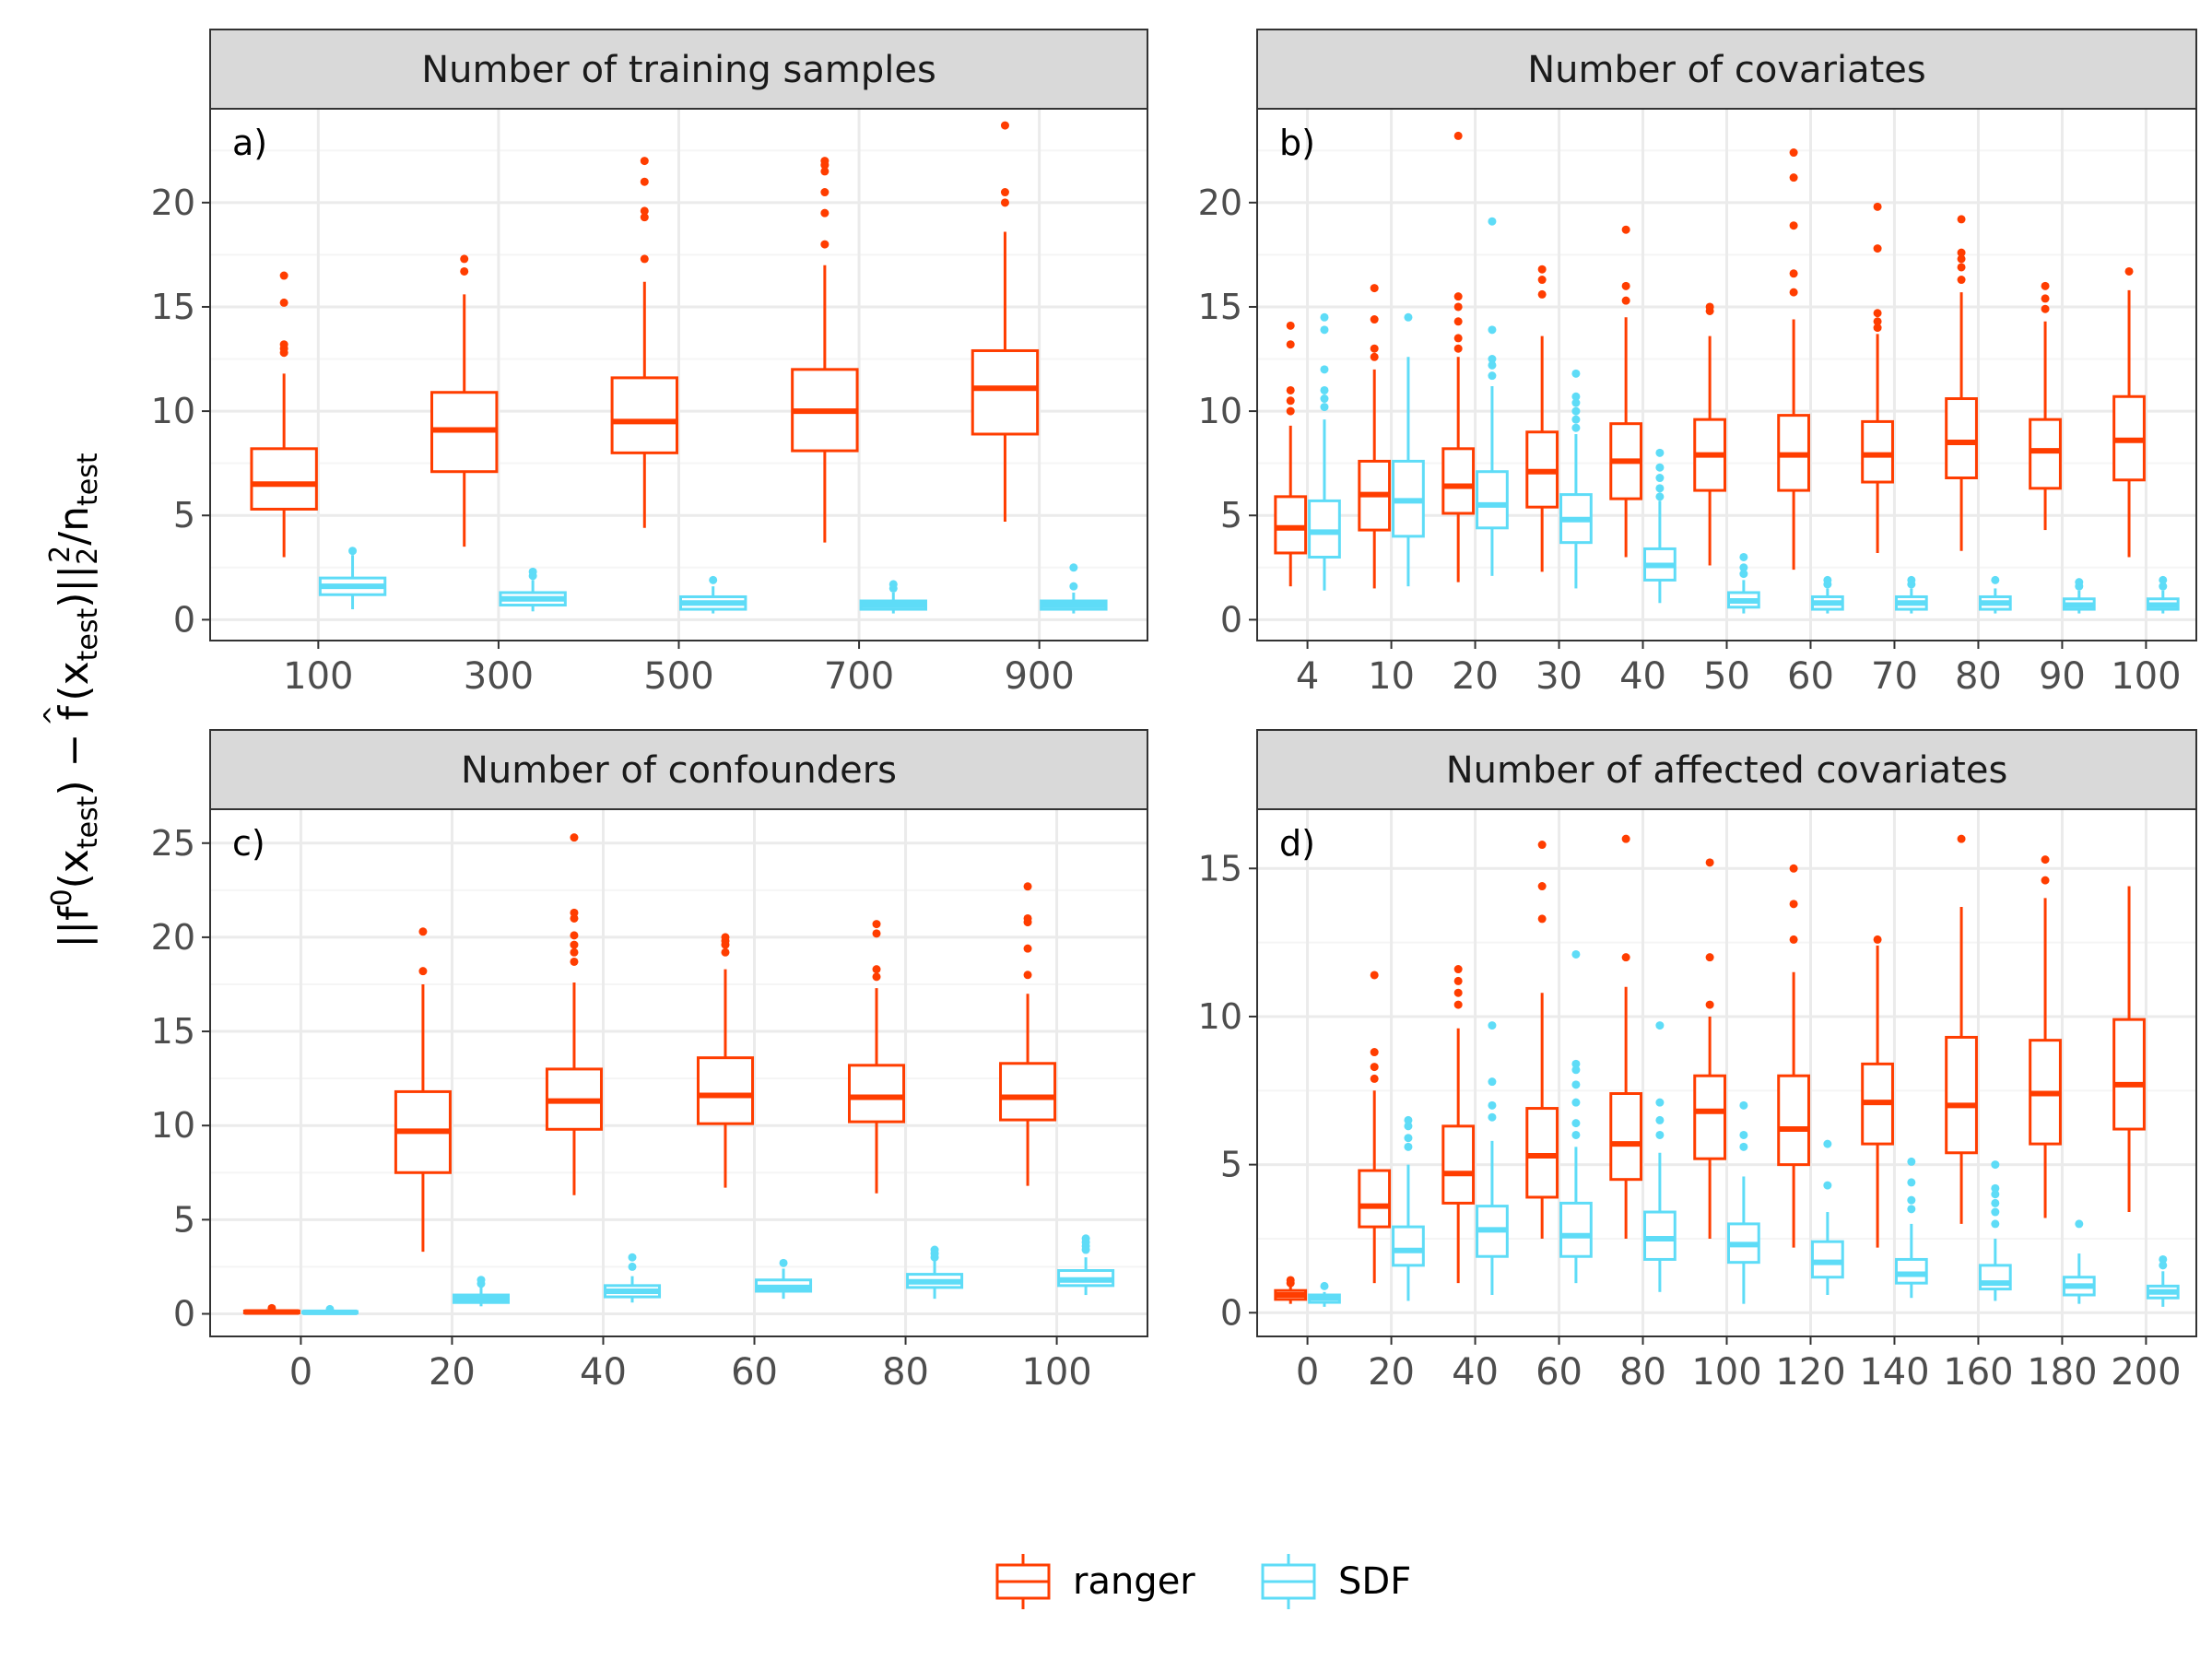 This screenshot has width=2212, height=1659. Describe the element at coordinates (74, 926) in the screenshot. I see `ylab-prefix: ||f` at that location.